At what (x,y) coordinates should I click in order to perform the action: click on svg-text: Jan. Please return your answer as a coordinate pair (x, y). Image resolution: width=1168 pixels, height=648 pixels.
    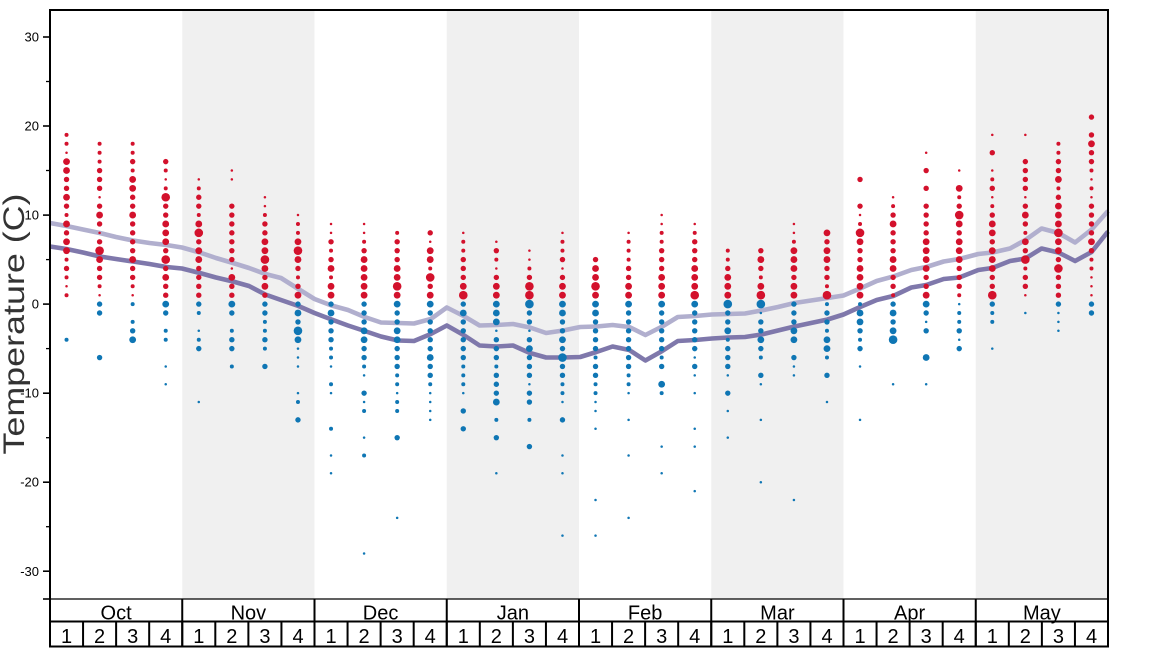
    Looking at the image, I should click on (513, 613).